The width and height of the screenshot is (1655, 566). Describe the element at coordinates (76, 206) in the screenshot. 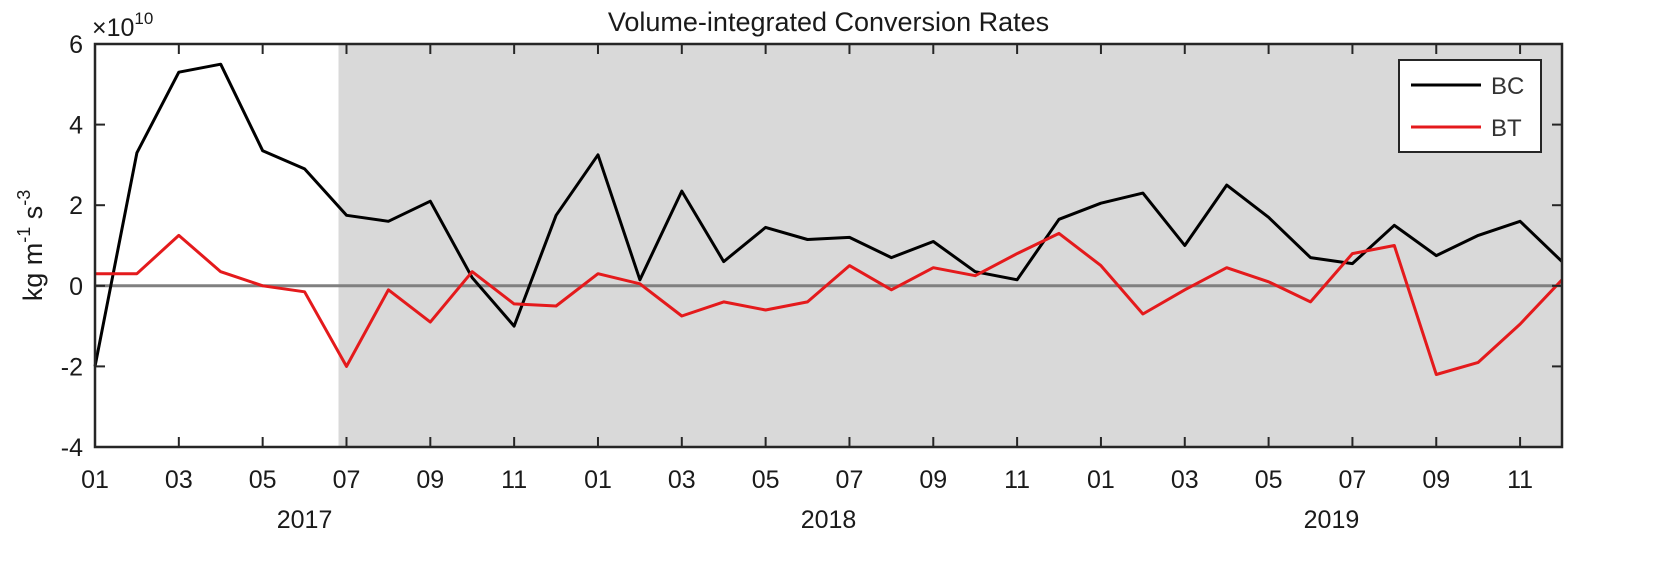

I see `y-tick-label: 2` at that location.